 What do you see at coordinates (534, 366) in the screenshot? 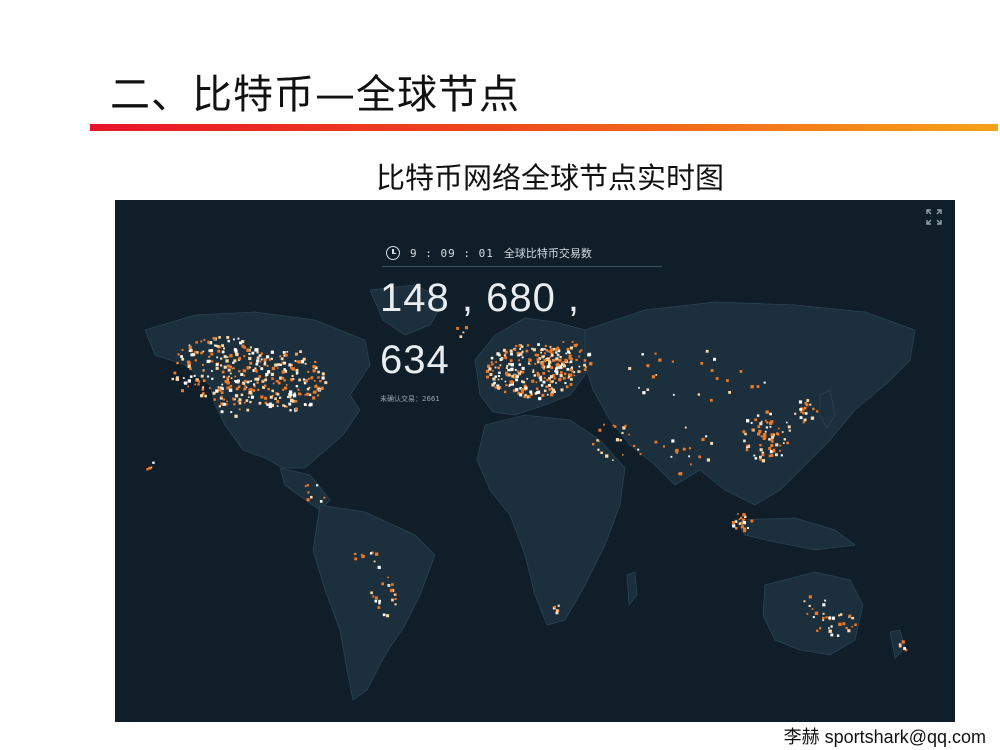
I see `europe-shape` at bounding box center [534, 366].